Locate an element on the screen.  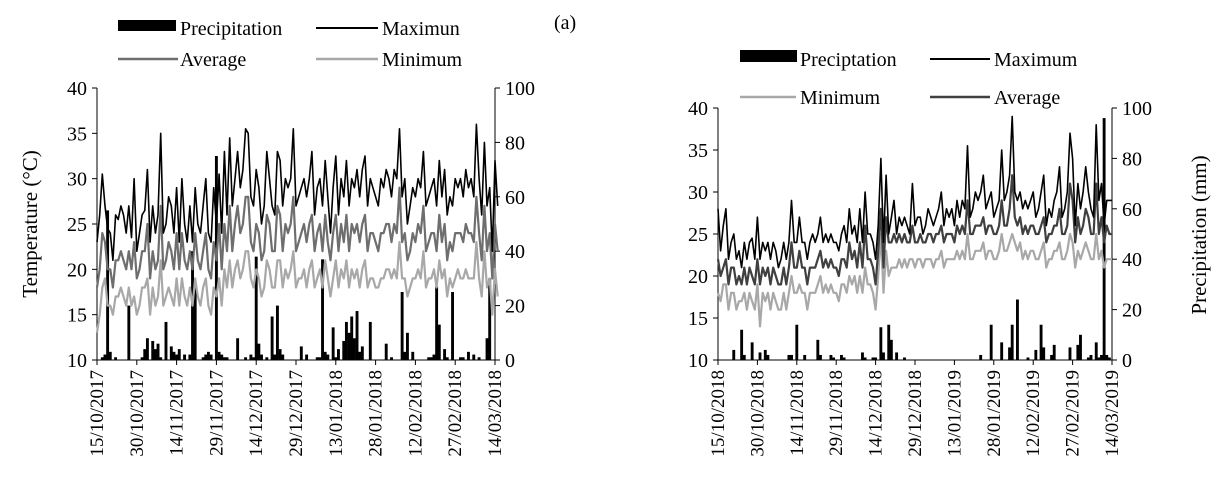
chart-b-y-right-tick-label: 60 is located at coordinates (1132, 210).